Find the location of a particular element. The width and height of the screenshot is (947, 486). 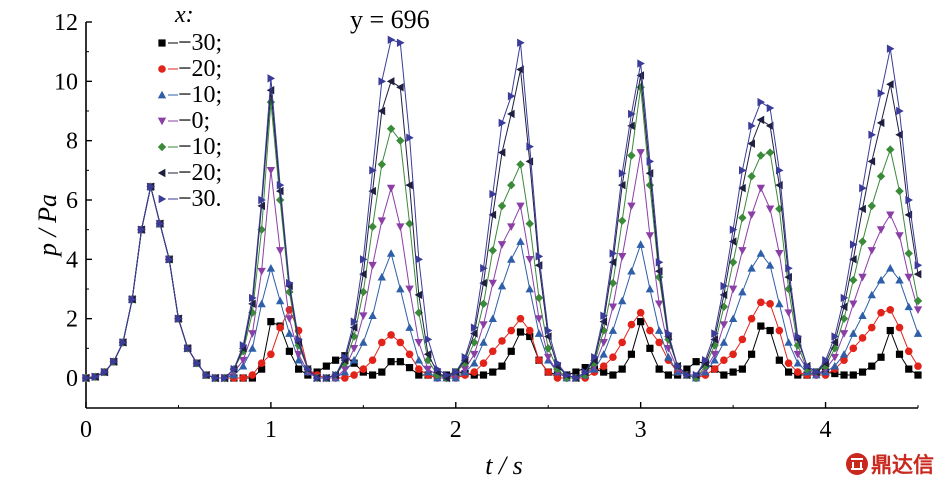

legend-marker is located at coordinates (162, 199).